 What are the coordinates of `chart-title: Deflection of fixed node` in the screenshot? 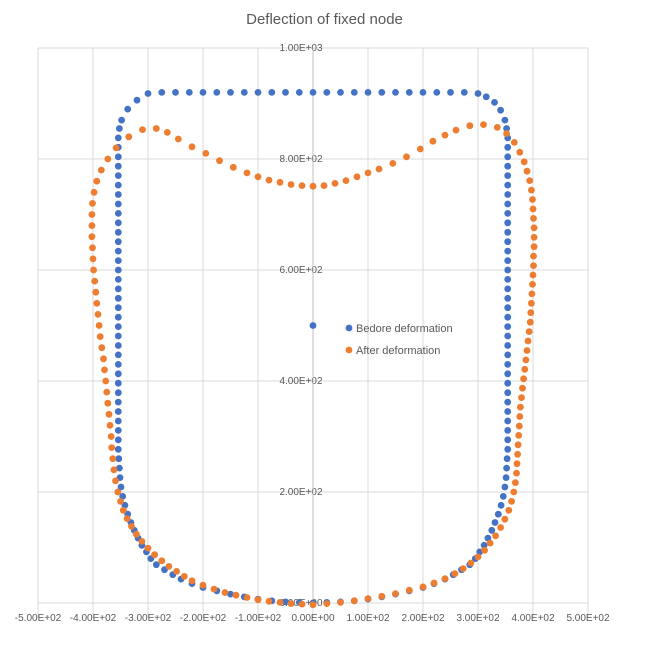 It's located at (324, 19).